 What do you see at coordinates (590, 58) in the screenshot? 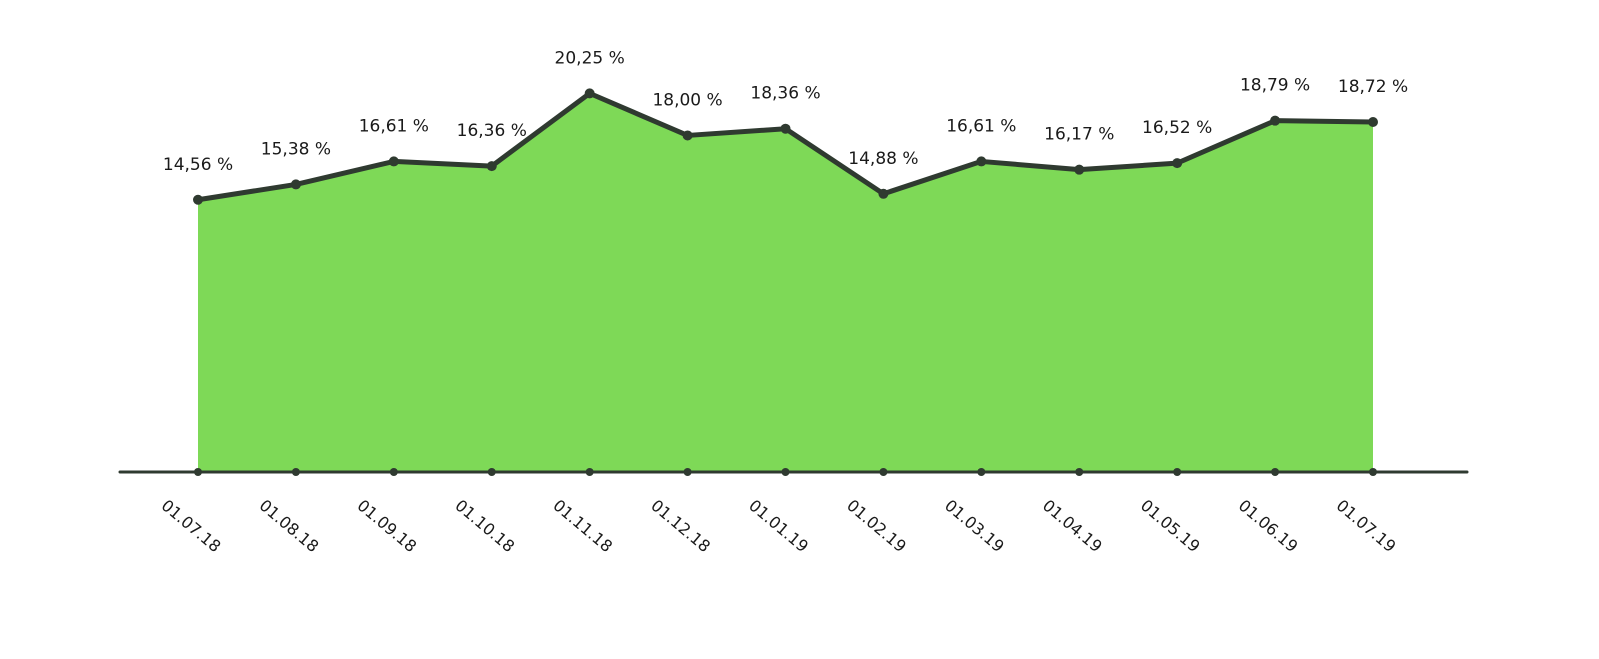
I see `data-label: 20,25 %` at bounding box center [590, 58].